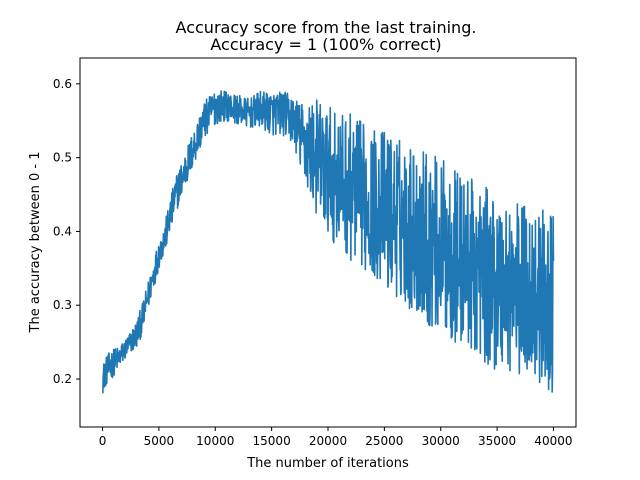 This screenshot has height=480, width=640. Describe the element at coordinates (384, 441) in the screenshot. I see `x-tick-label-5: 25000` at that location.